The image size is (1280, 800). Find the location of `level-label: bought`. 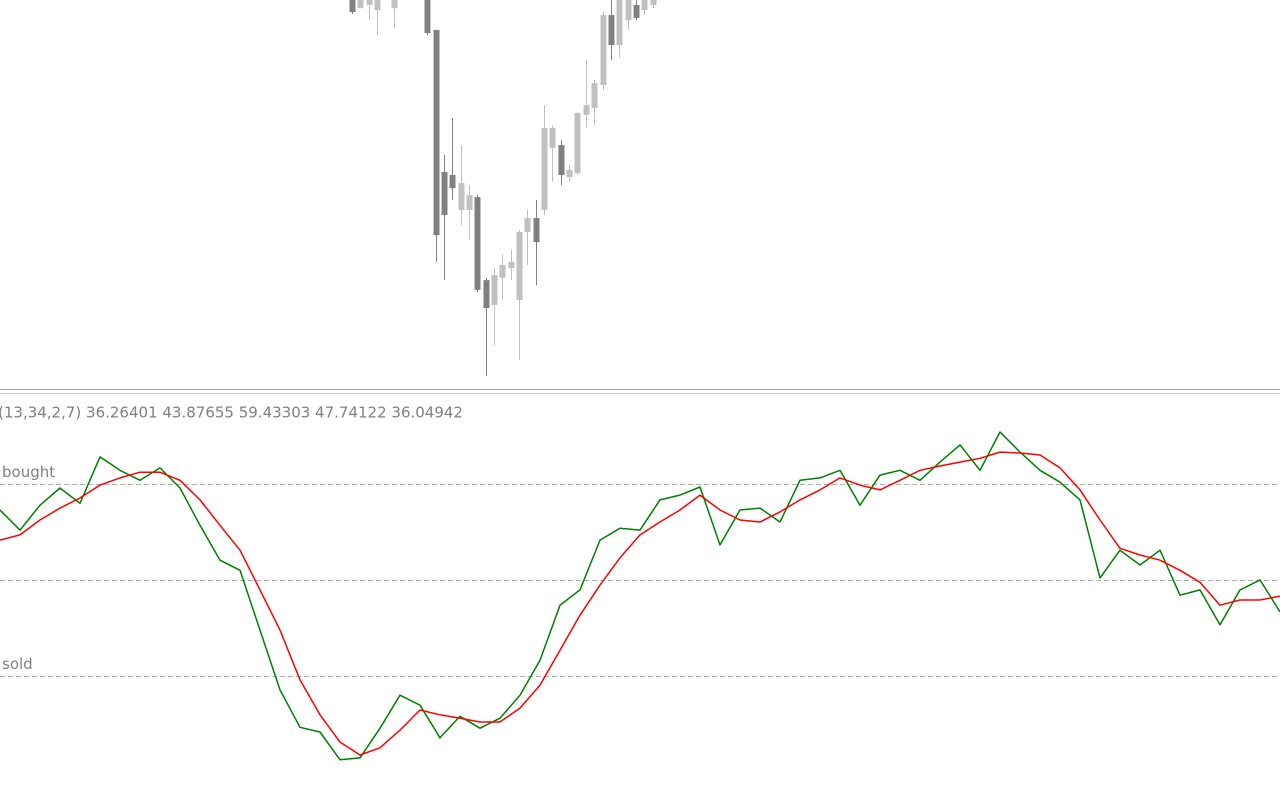

level-label: bought is located at coordinates (28, 472).